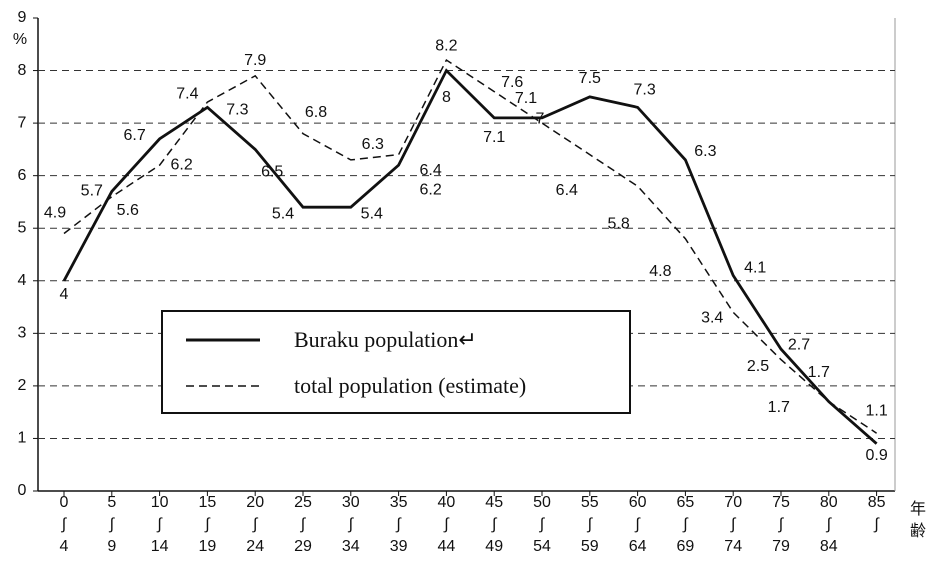 The image size is (932, 564). I want to click on x-tick-label: 19, so click(208, 546).